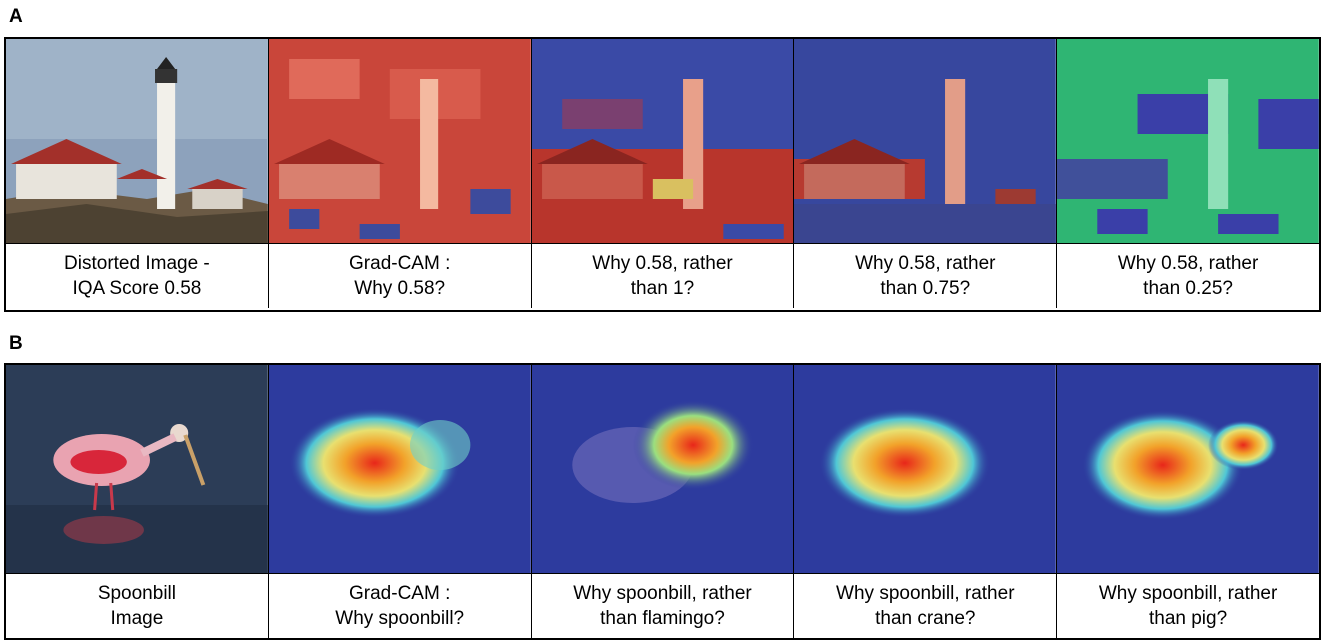 The image size is (1325, 643). Describe the element at coordinates (1188, 469) in the screenshot. I see `spoonbill-contrast-pig` at that location.